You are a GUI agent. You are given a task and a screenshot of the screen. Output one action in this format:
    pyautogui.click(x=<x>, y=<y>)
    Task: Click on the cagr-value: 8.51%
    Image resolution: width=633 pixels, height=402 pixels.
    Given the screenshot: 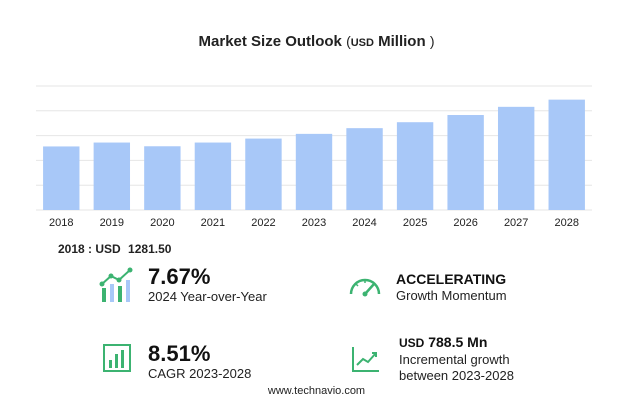 What is the action you would take?
    pyautogui.click(x=179, y=353)
    